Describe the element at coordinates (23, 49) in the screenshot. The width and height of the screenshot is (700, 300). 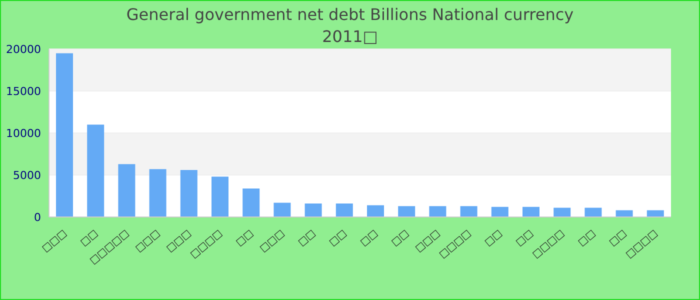
I see `y-tick-label: 20000` at that location.